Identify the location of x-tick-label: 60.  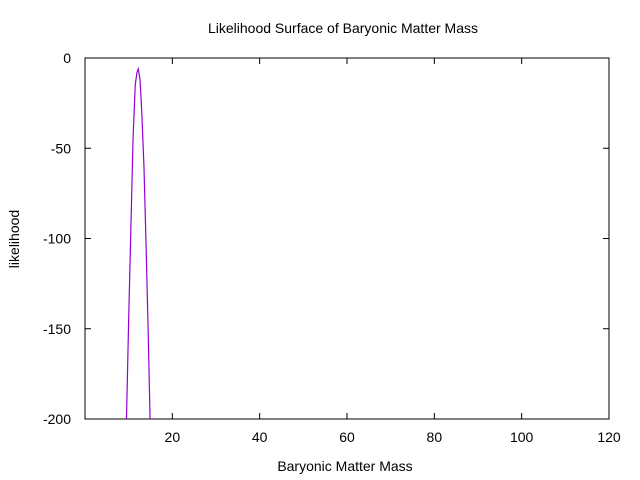
(347, 437).